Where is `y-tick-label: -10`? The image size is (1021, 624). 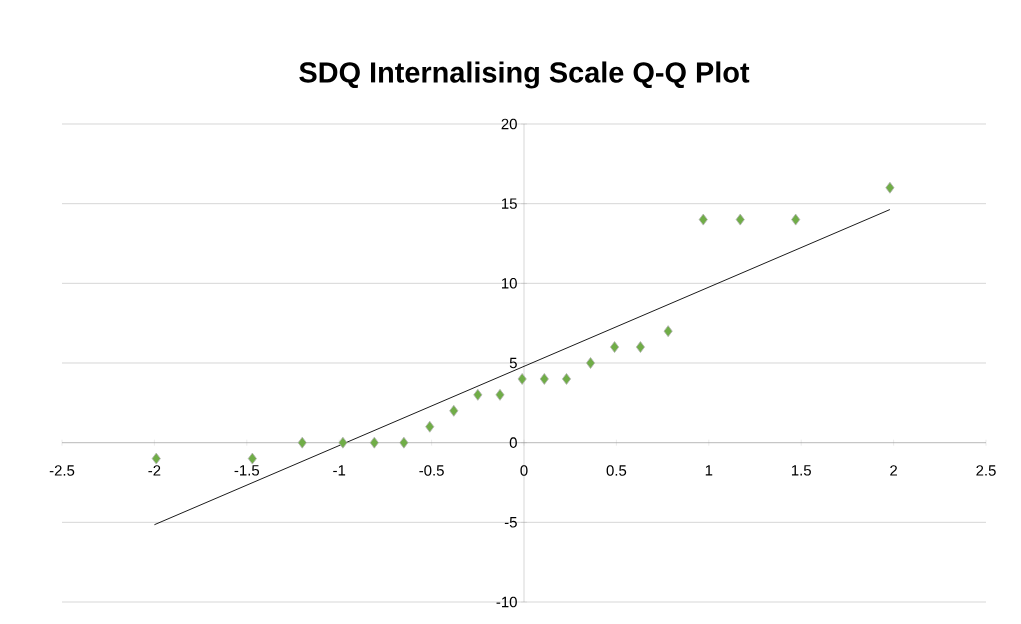 y-tick-label: -10 is located at coordinates (506, 602).